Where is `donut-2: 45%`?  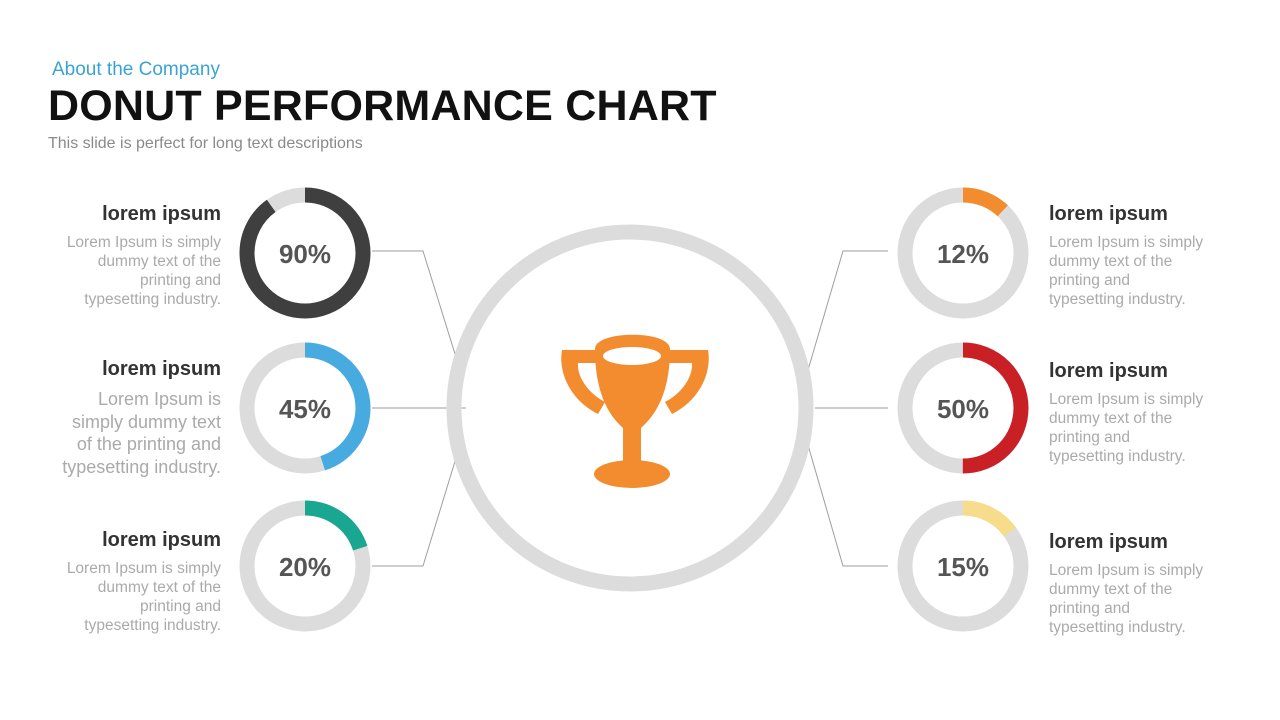 donut-2: 45% is located at coordinates (305, 408).